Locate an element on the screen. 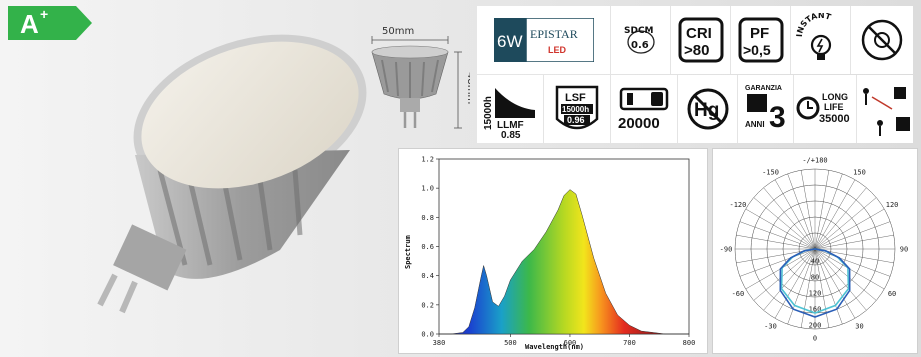 This screenshot has width=921, height=357. switching-cycles-badge: 20000 is located at coordinates (644, 109).